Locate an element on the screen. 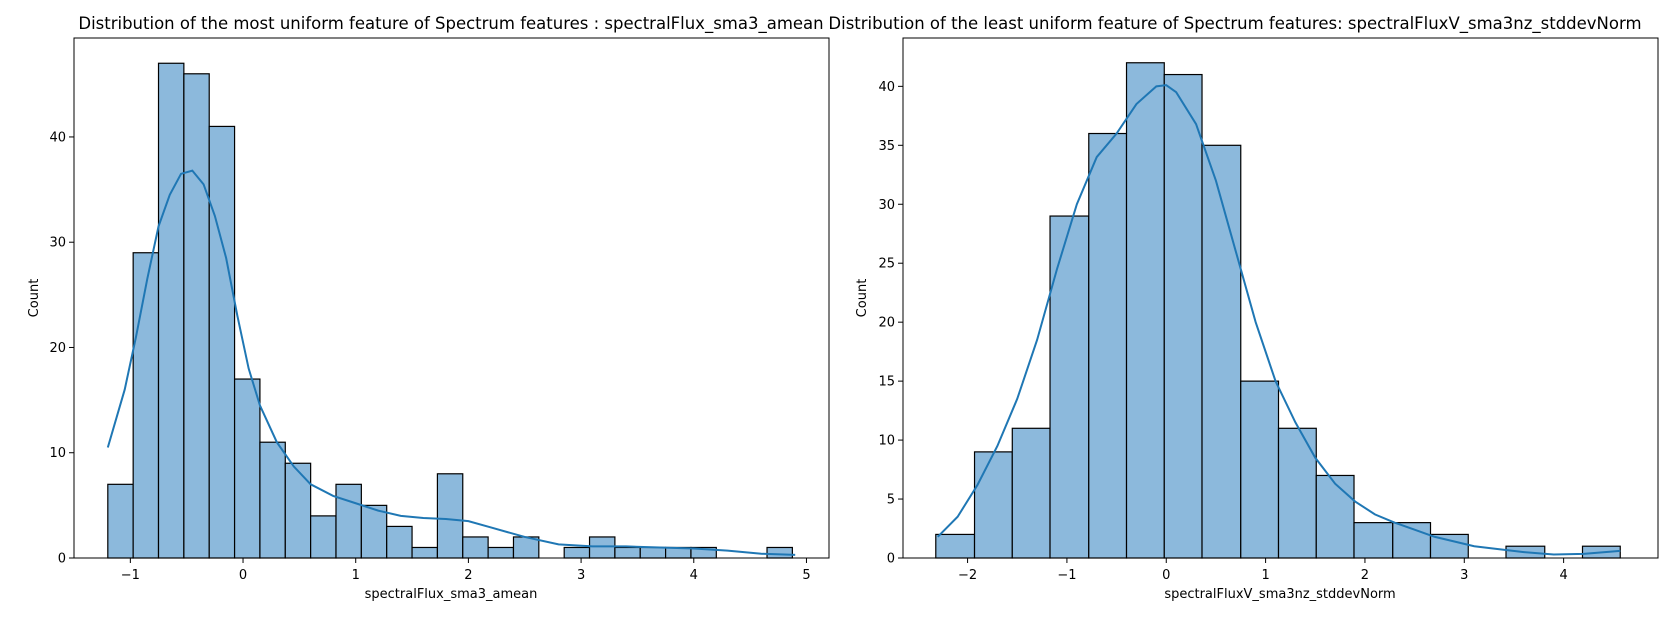  x-ticks: −1 0 1 2 3 4 5 is located at coordinates (466, 570).